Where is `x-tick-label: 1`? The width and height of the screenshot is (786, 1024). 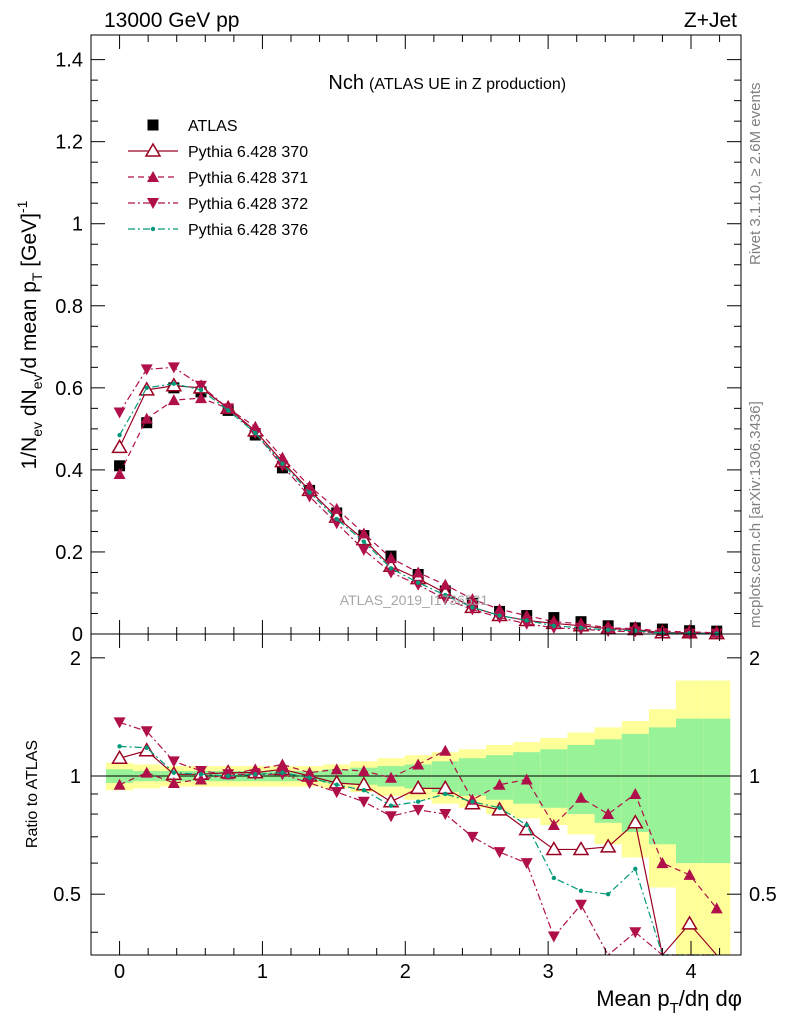 x-tick-label: 1 is located at coordinates (262, 972).